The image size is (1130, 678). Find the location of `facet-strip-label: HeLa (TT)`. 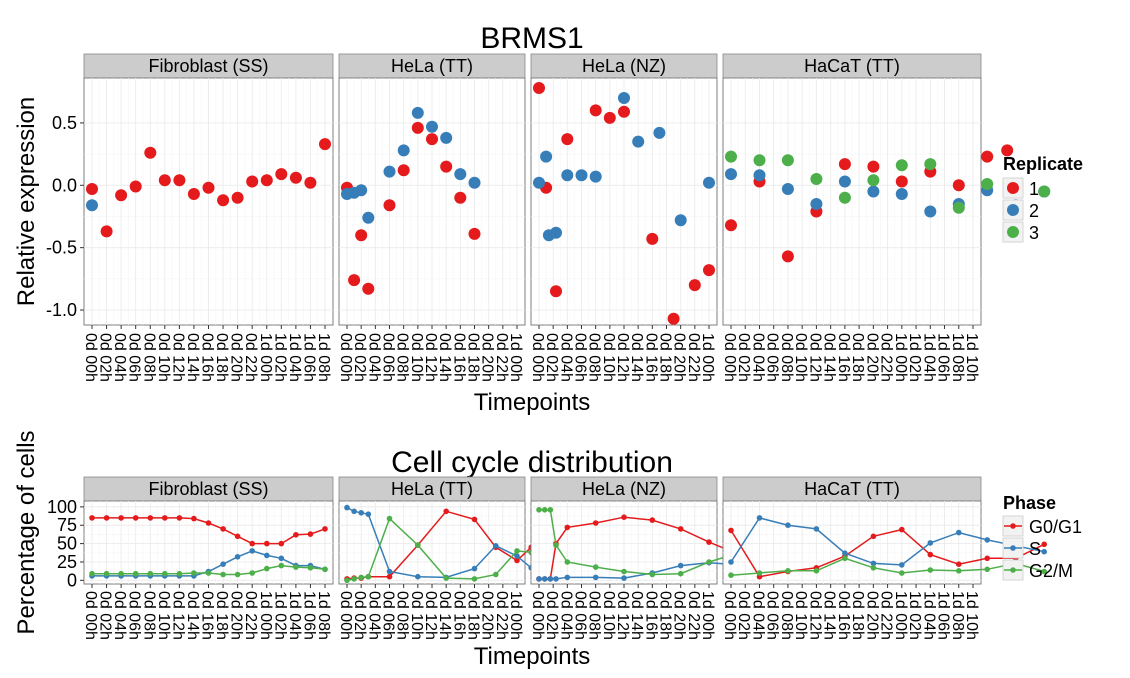

facet-strip-label: HeLa (TT) is located at coordinates (432, 489).